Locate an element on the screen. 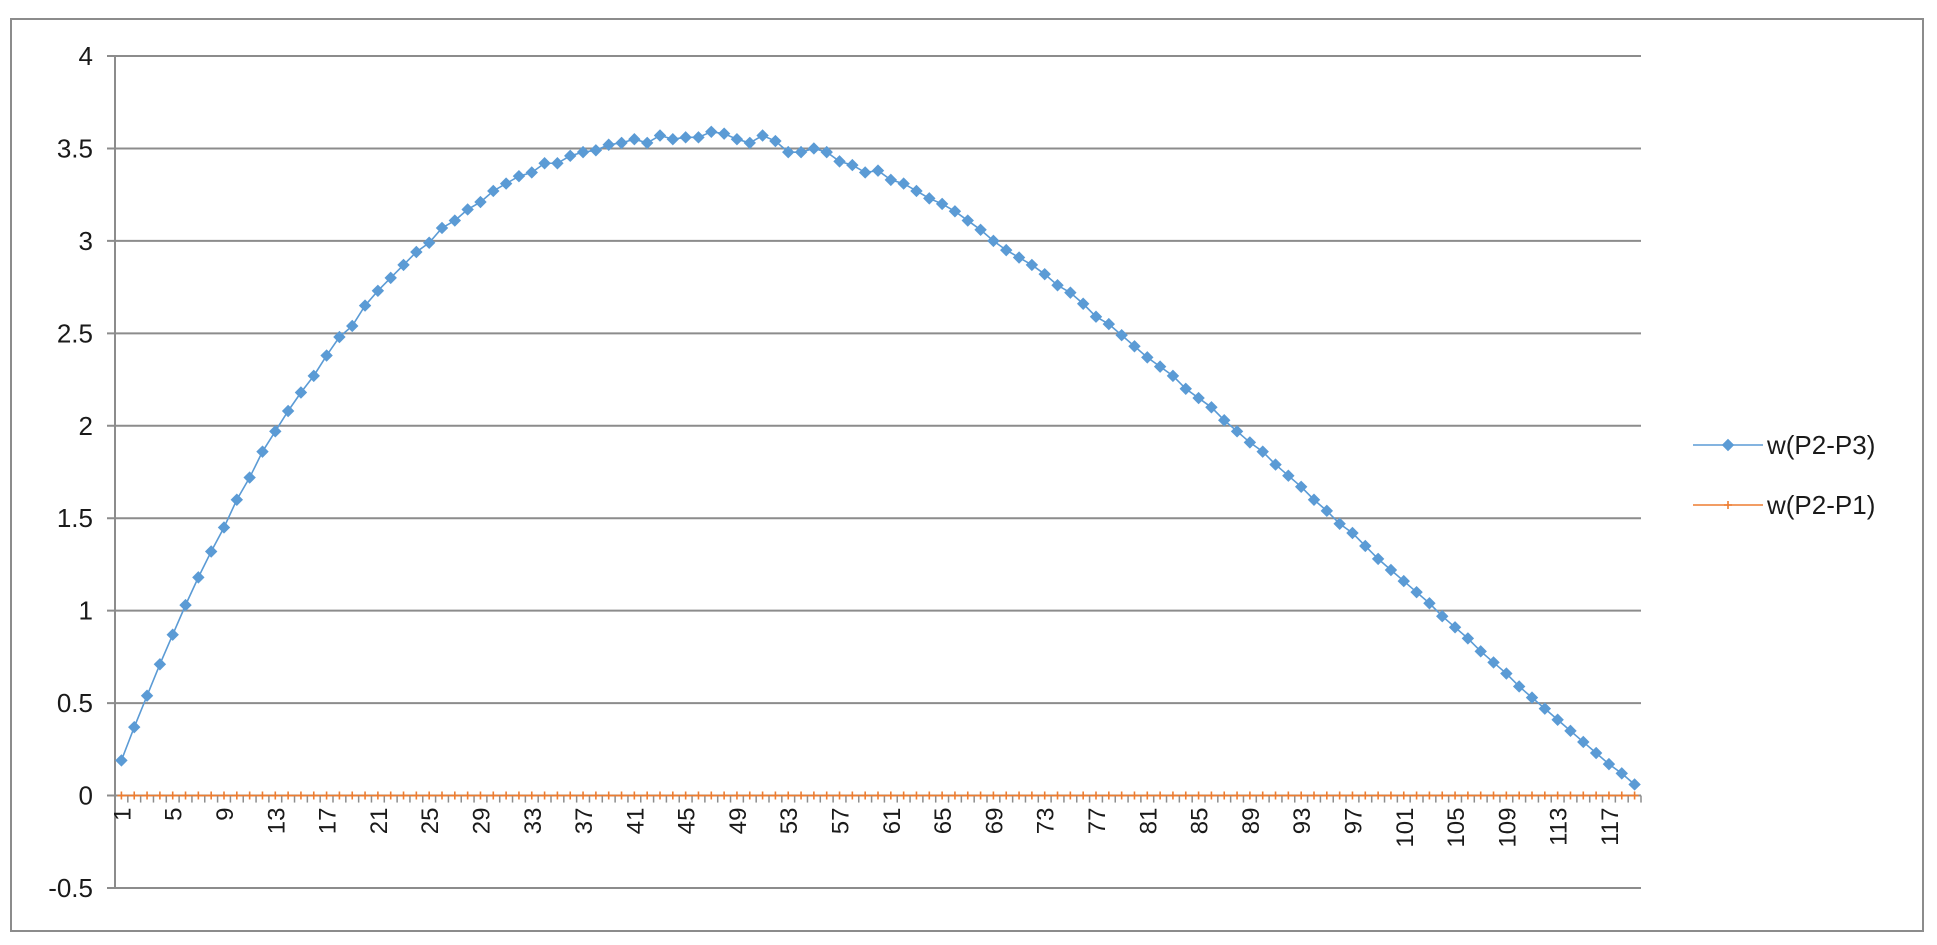 The width and height of the screenshot is (1937, 945). x-tick-label: 57 is located at coordinates (841, 821).